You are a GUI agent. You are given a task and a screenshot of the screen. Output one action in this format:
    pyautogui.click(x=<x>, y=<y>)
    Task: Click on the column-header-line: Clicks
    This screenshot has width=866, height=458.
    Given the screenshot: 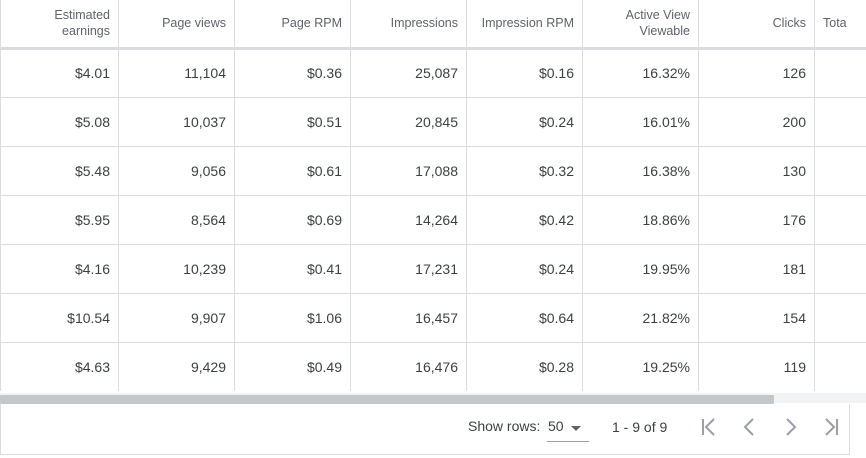 What is the action you would take?
    pyautogui.click(x=789, y=23)
    